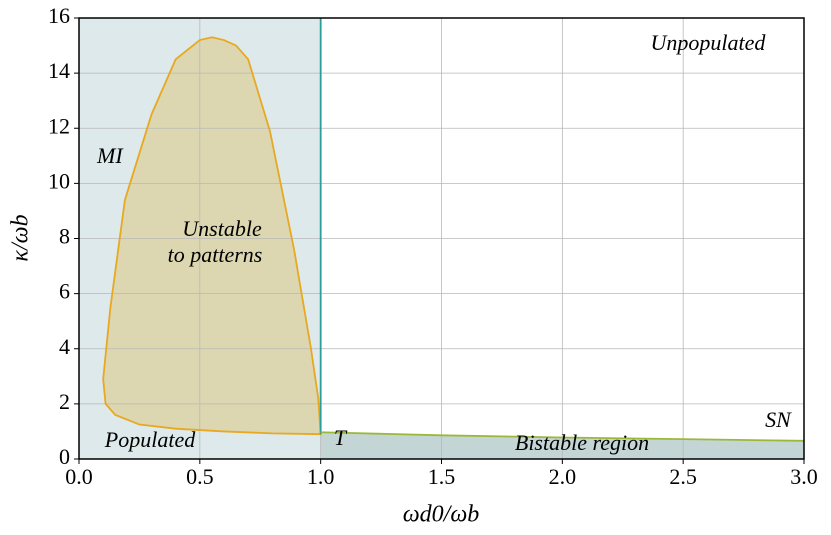  I want to click on x-tick-label: 2.0, so click(563, 476).